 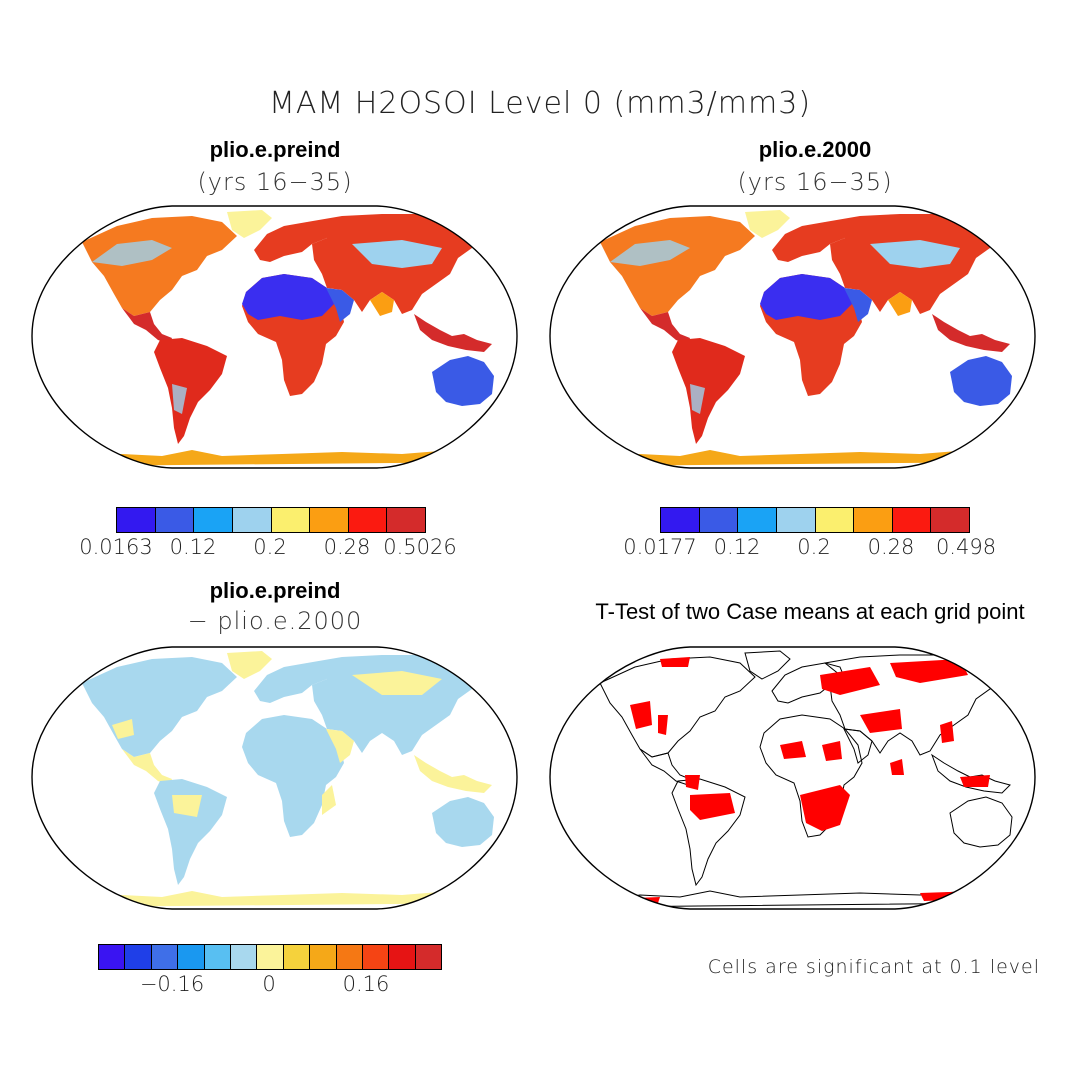 What do you see at coordinates (116, 547) in the screenshot?
I see `cb-label: 0.0163` at bounding box center [116, 547].